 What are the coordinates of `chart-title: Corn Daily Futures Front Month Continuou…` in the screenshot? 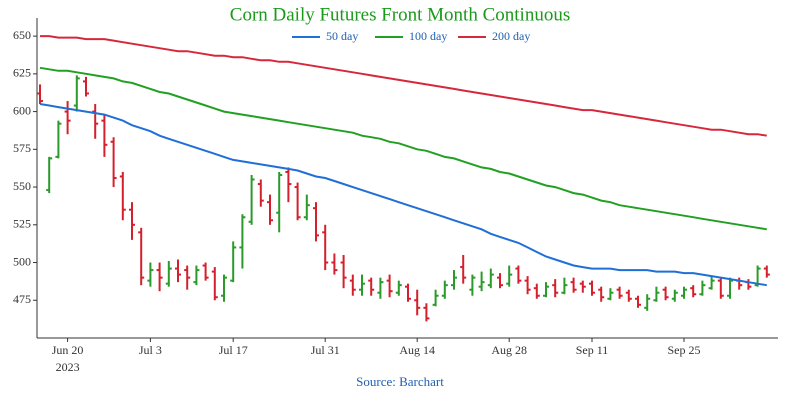 It's located at (400, 14).